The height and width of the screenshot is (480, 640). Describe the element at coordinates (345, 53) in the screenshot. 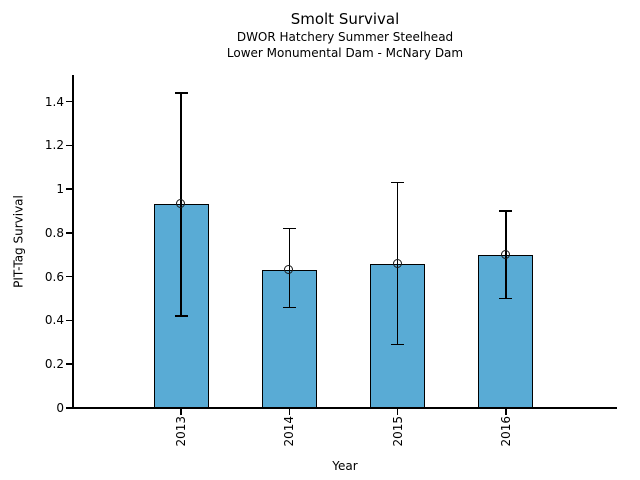

I see `chart-subtitle-line2: Lower Monumental Dam - McNary Dam` at that location.